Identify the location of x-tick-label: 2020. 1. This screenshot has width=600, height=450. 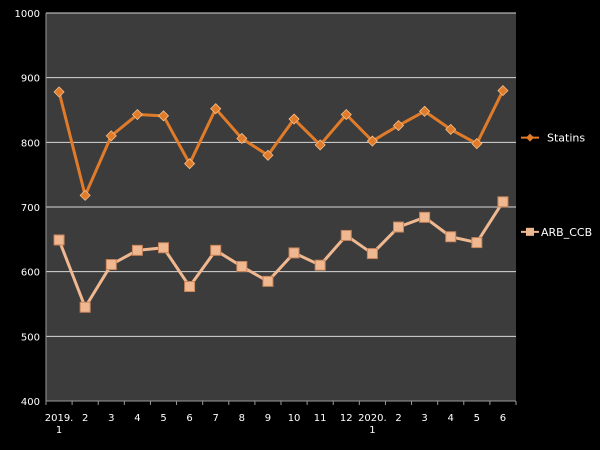
(372, 424).